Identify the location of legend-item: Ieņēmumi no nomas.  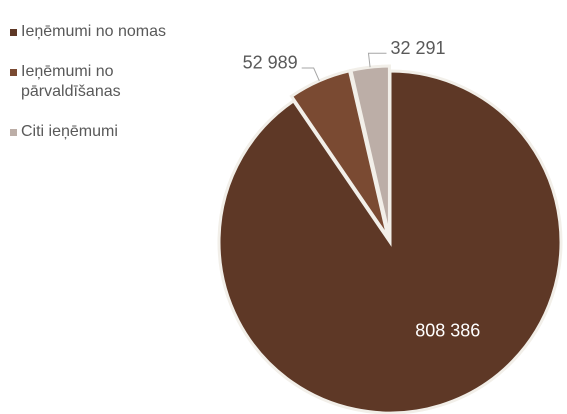
(90, 32).